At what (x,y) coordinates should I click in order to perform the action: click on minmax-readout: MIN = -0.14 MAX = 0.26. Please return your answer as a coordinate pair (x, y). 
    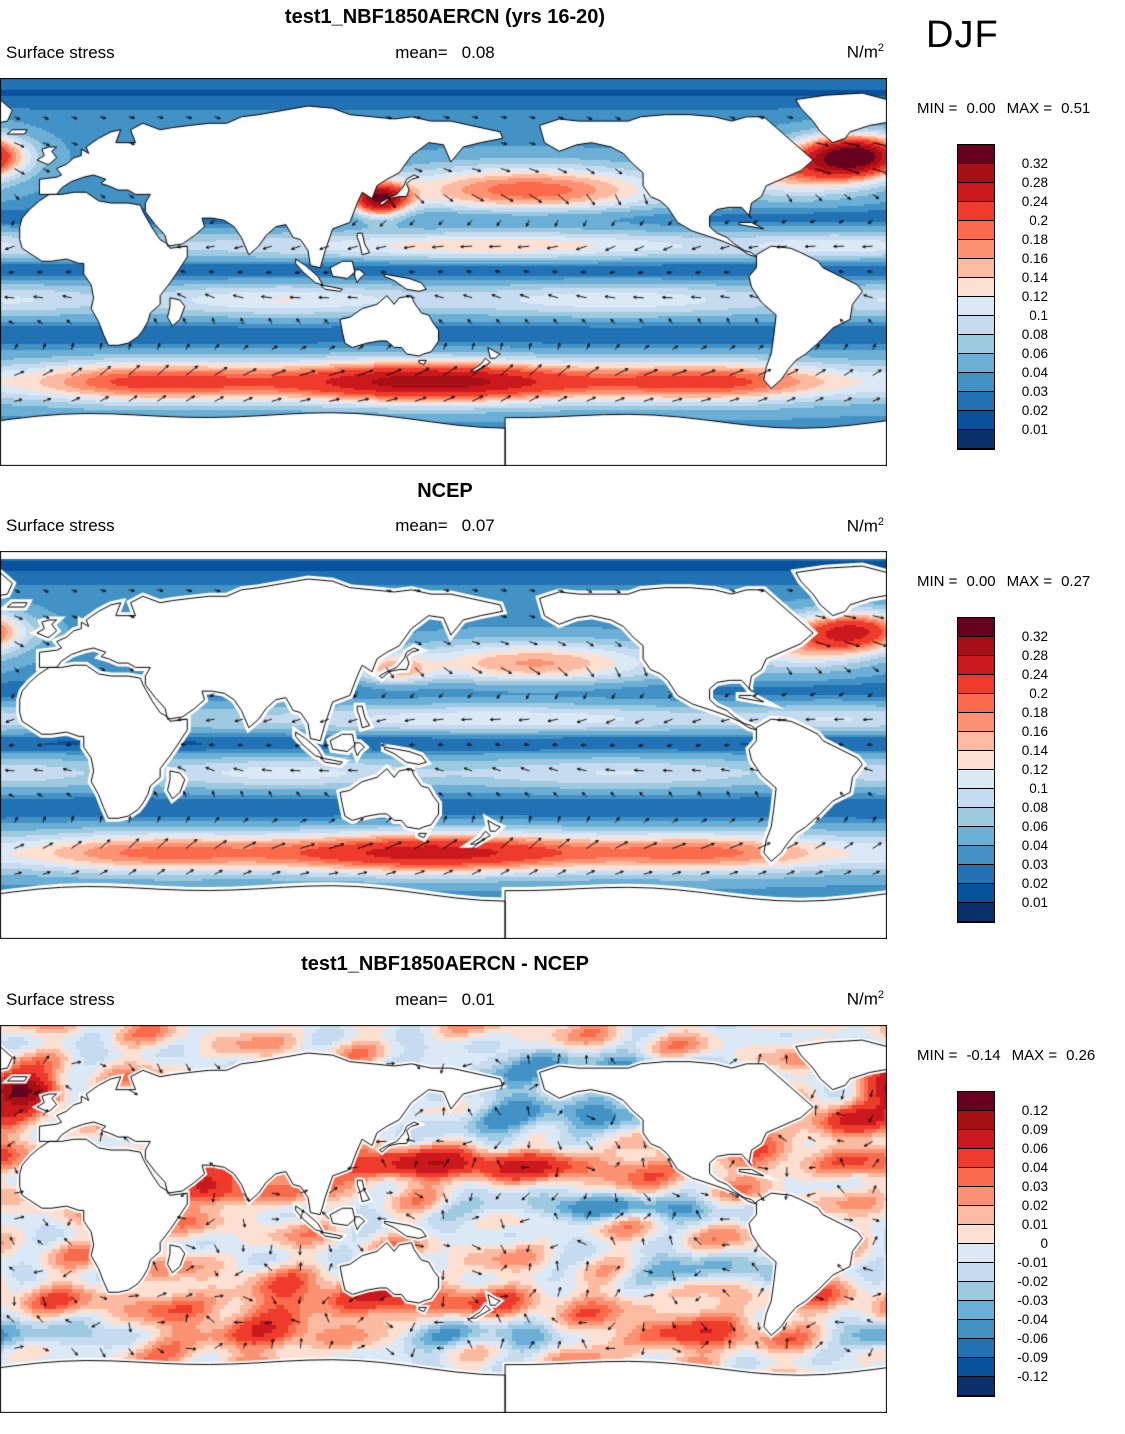
    Looking at the image, I should click on (1006, 1055).